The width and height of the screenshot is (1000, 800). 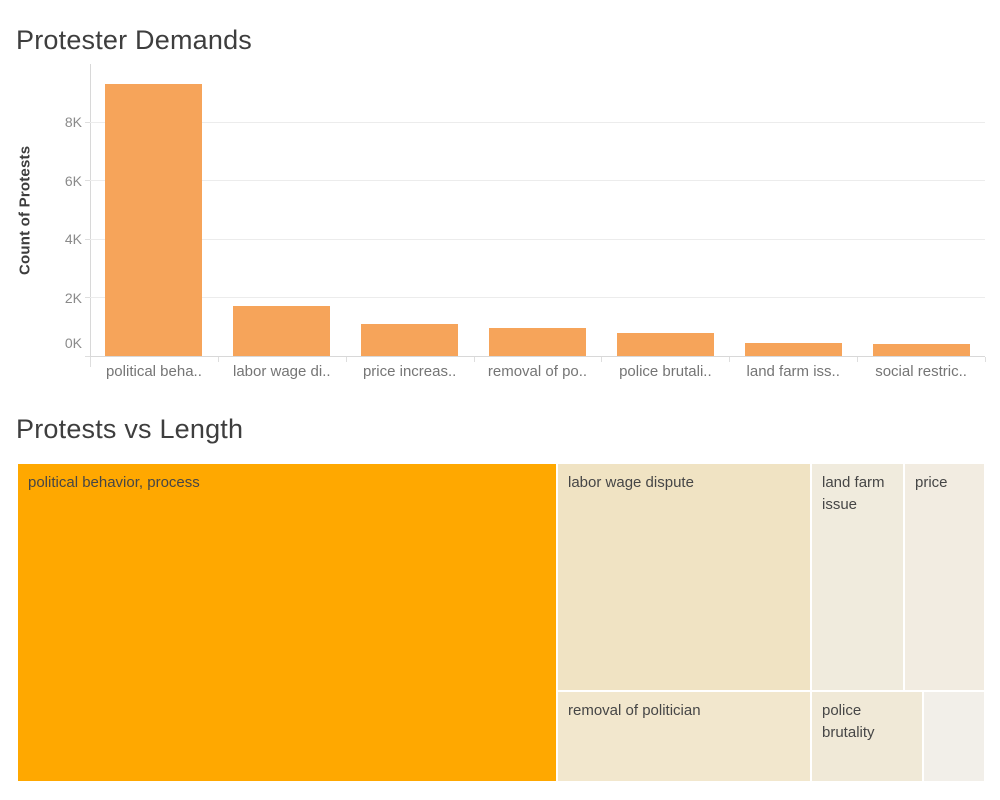 I want to click on y-tick-label: 6K, so click(x=73, y=180).